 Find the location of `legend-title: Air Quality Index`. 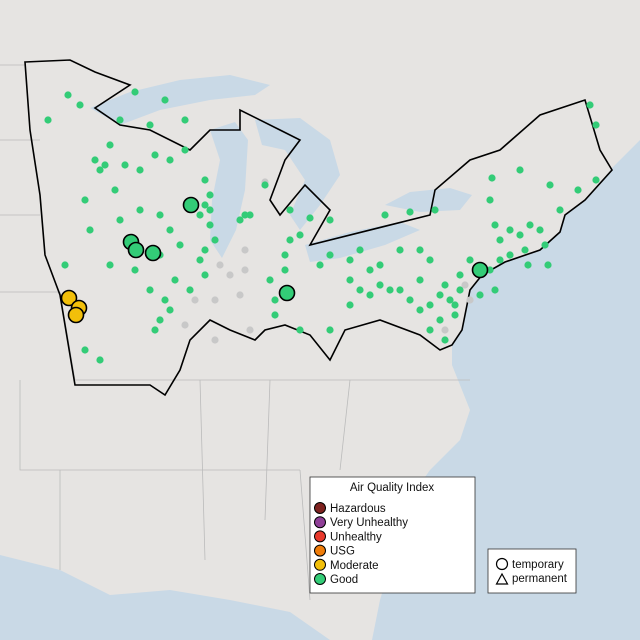

legend-title: Air Quality Index is located at coordinates (392, 488).